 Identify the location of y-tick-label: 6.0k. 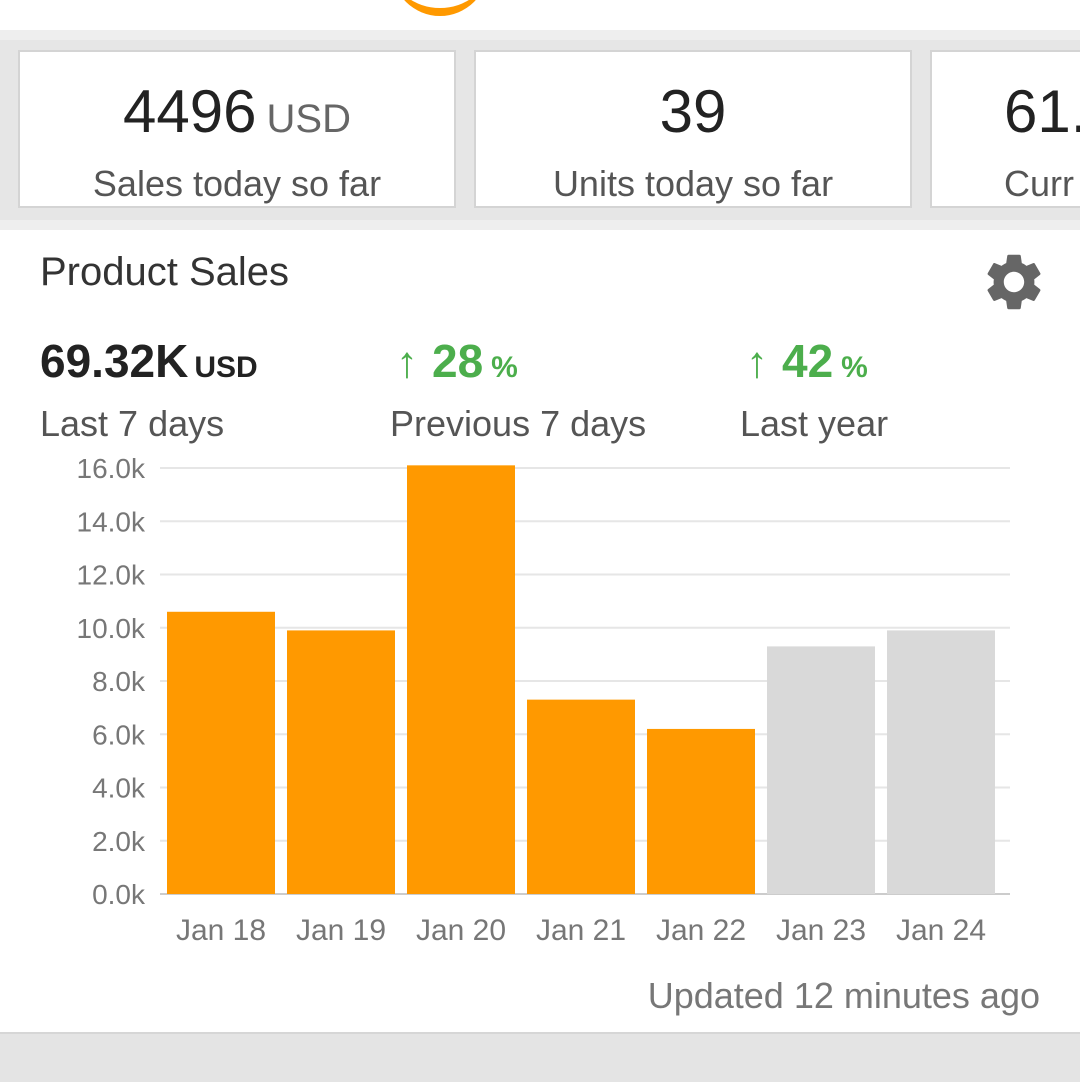
(119, 734).